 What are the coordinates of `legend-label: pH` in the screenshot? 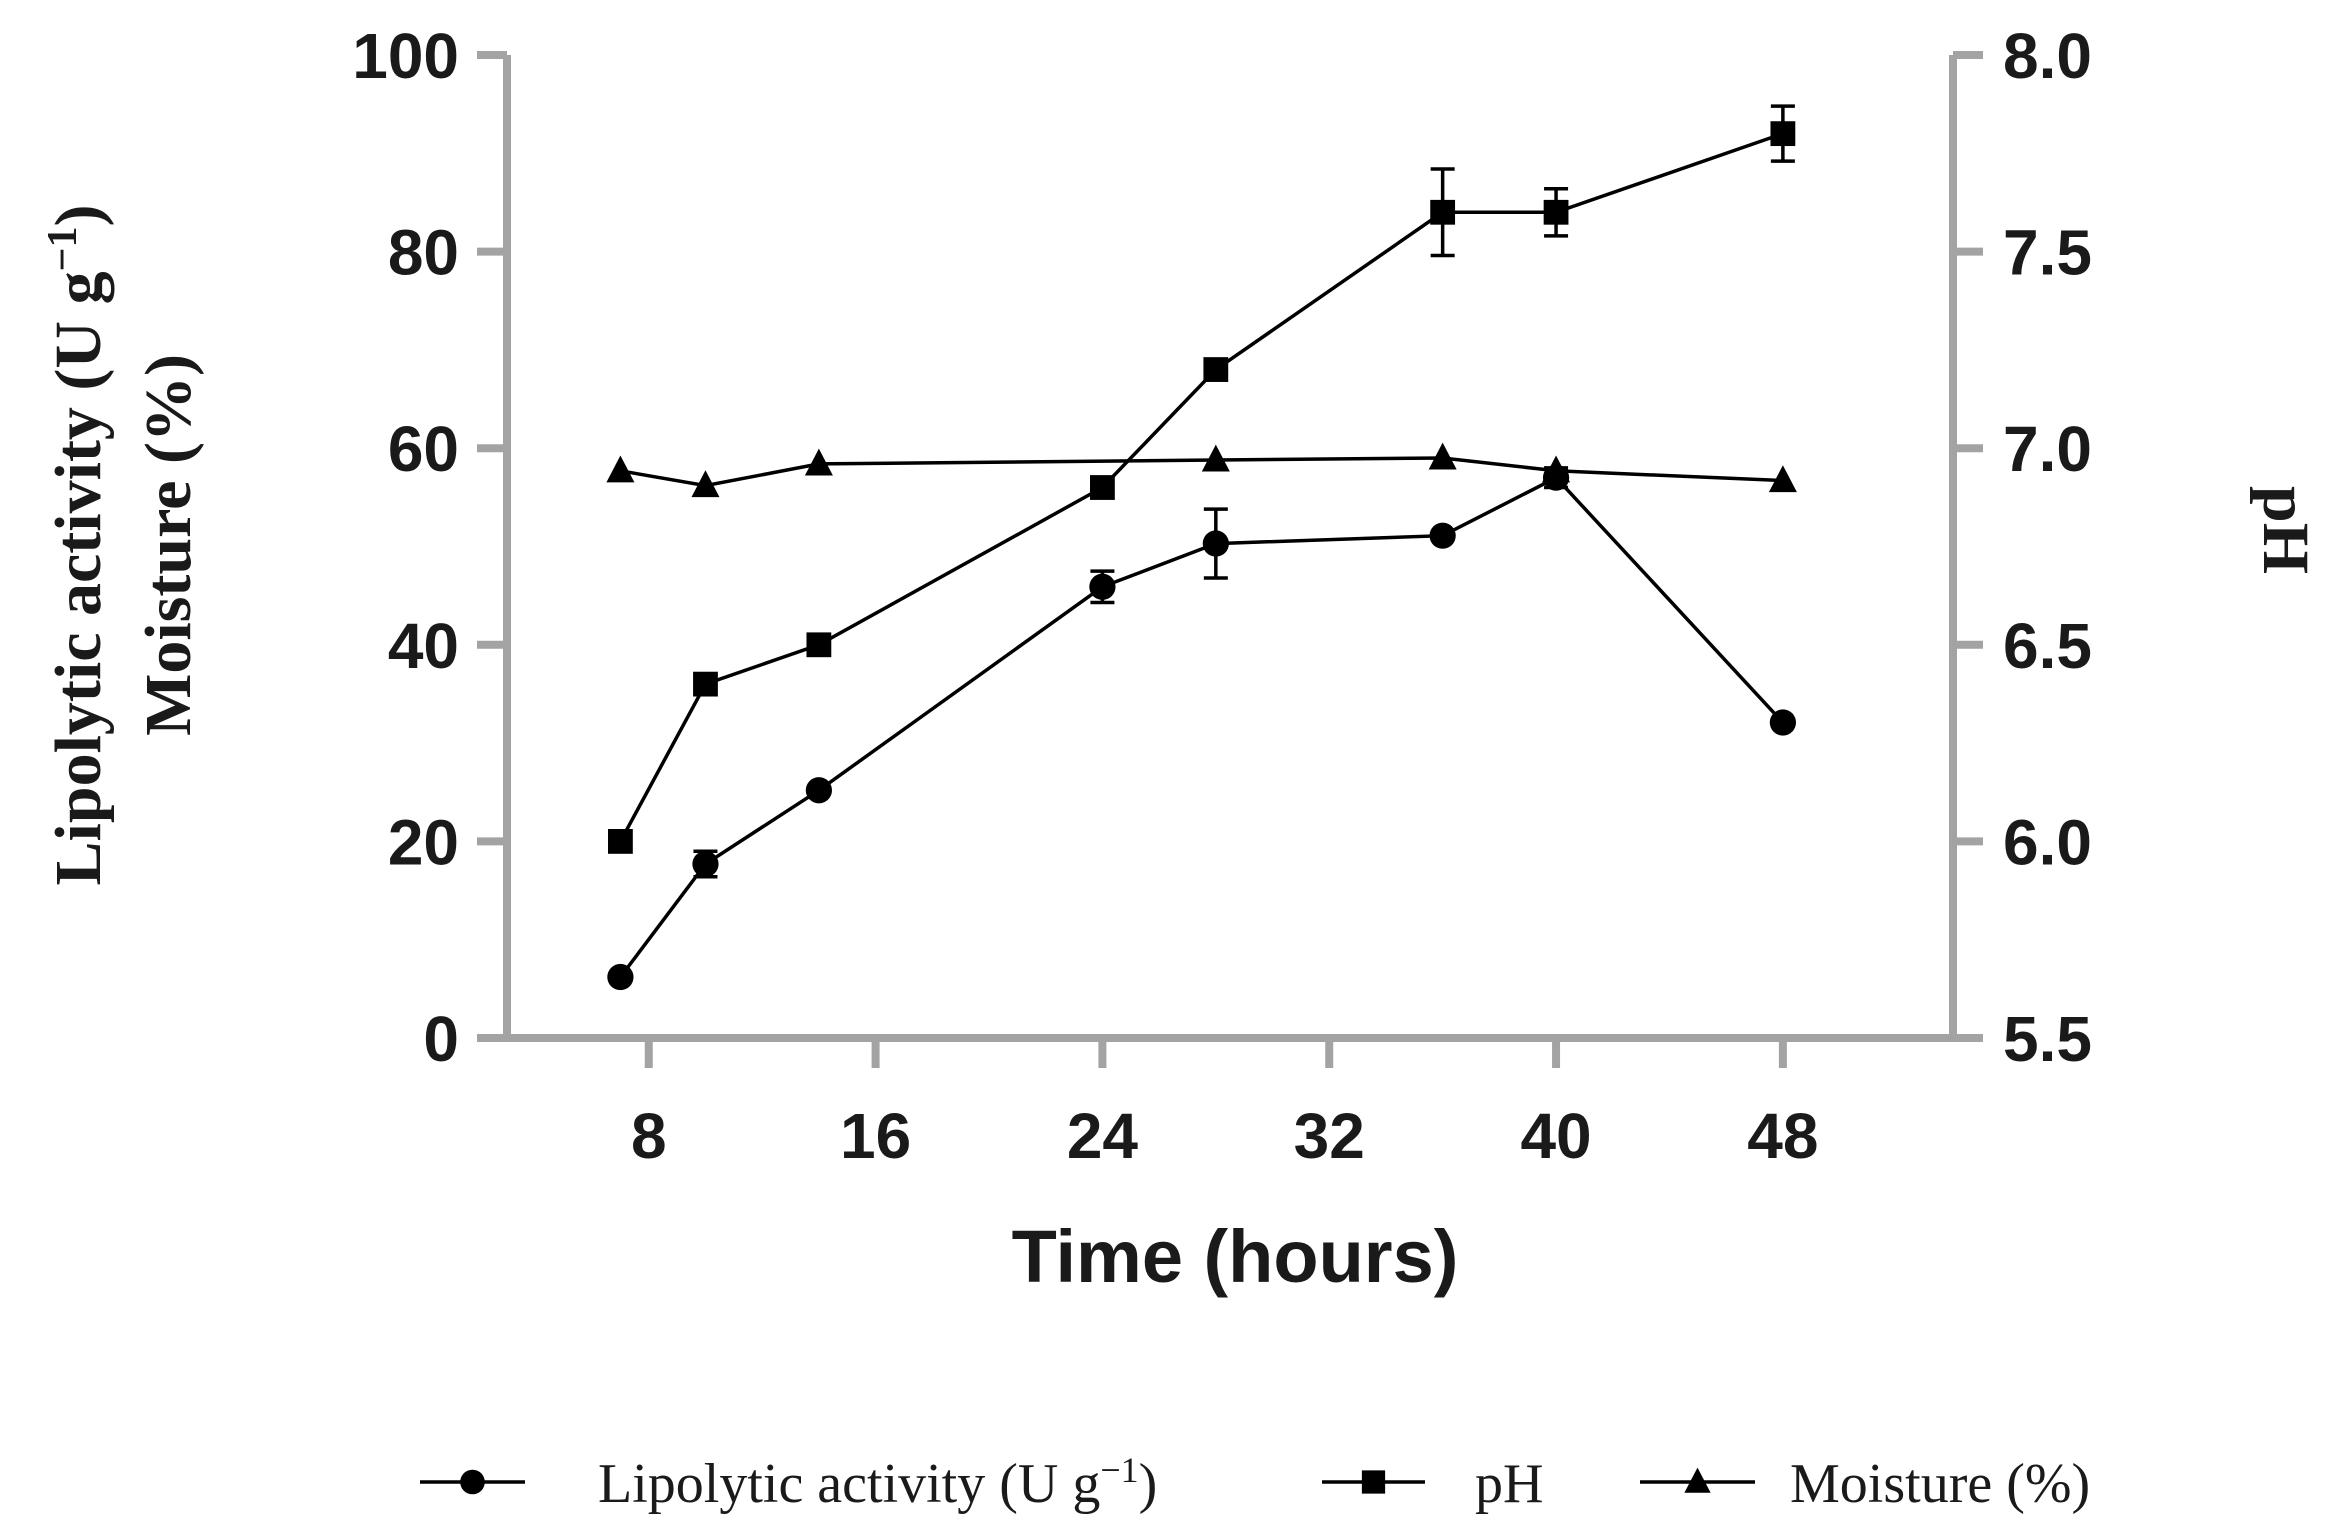 It's located at (1509, 1484).